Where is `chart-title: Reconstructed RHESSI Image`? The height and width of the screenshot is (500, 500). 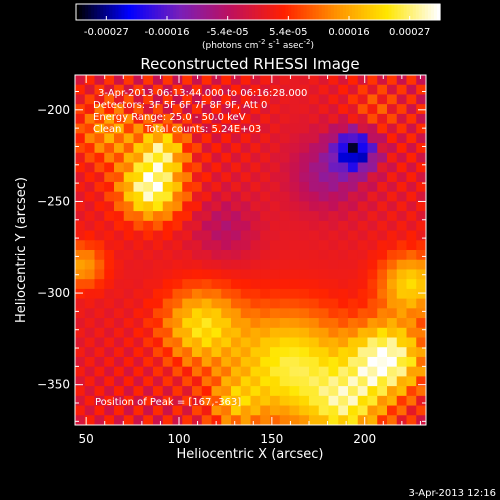 chart-title: Reconstructed RHESSI Image is located at coordinates (249, 64).